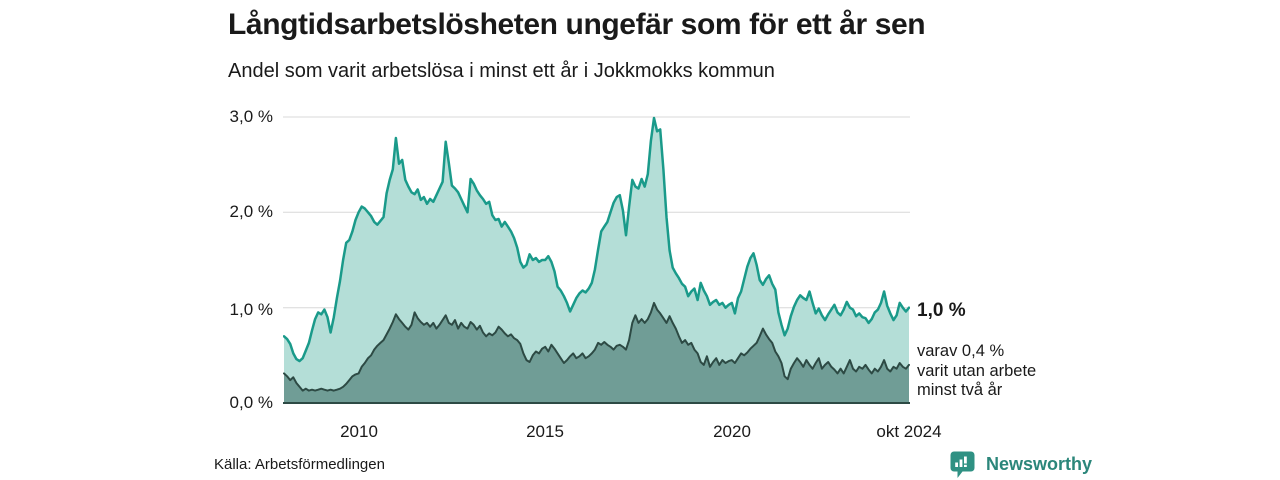 This screenshot has width=1280, height=480. Describe the element at coordinates (1039, 464) in the screenshot. I see `newsworthy-wordmark: Newsworthy` at that location.